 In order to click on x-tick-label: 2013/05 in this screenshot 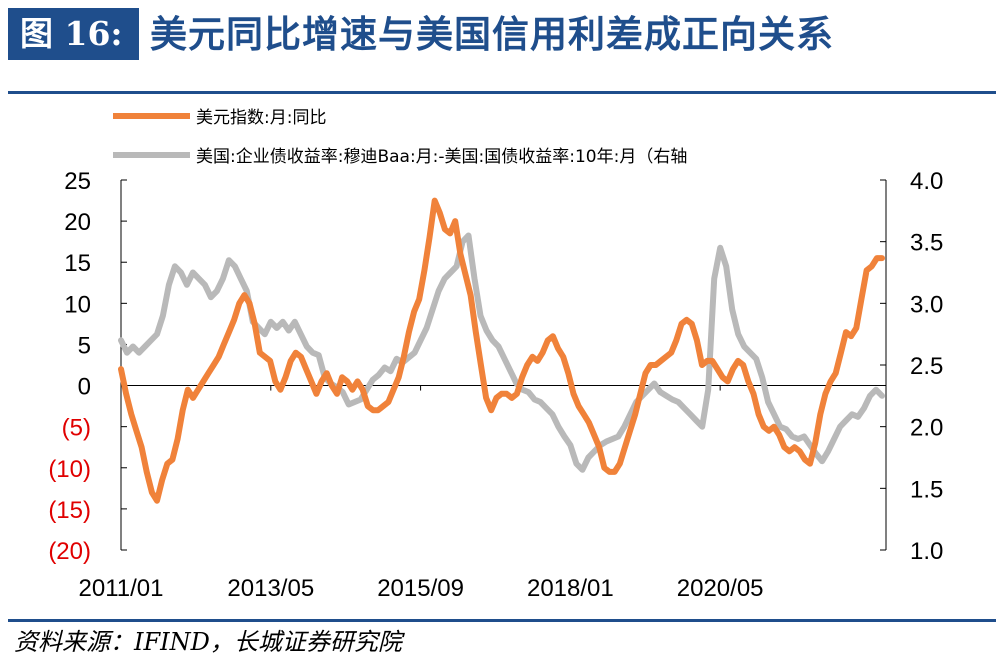, I will do `click(270, 588)`.